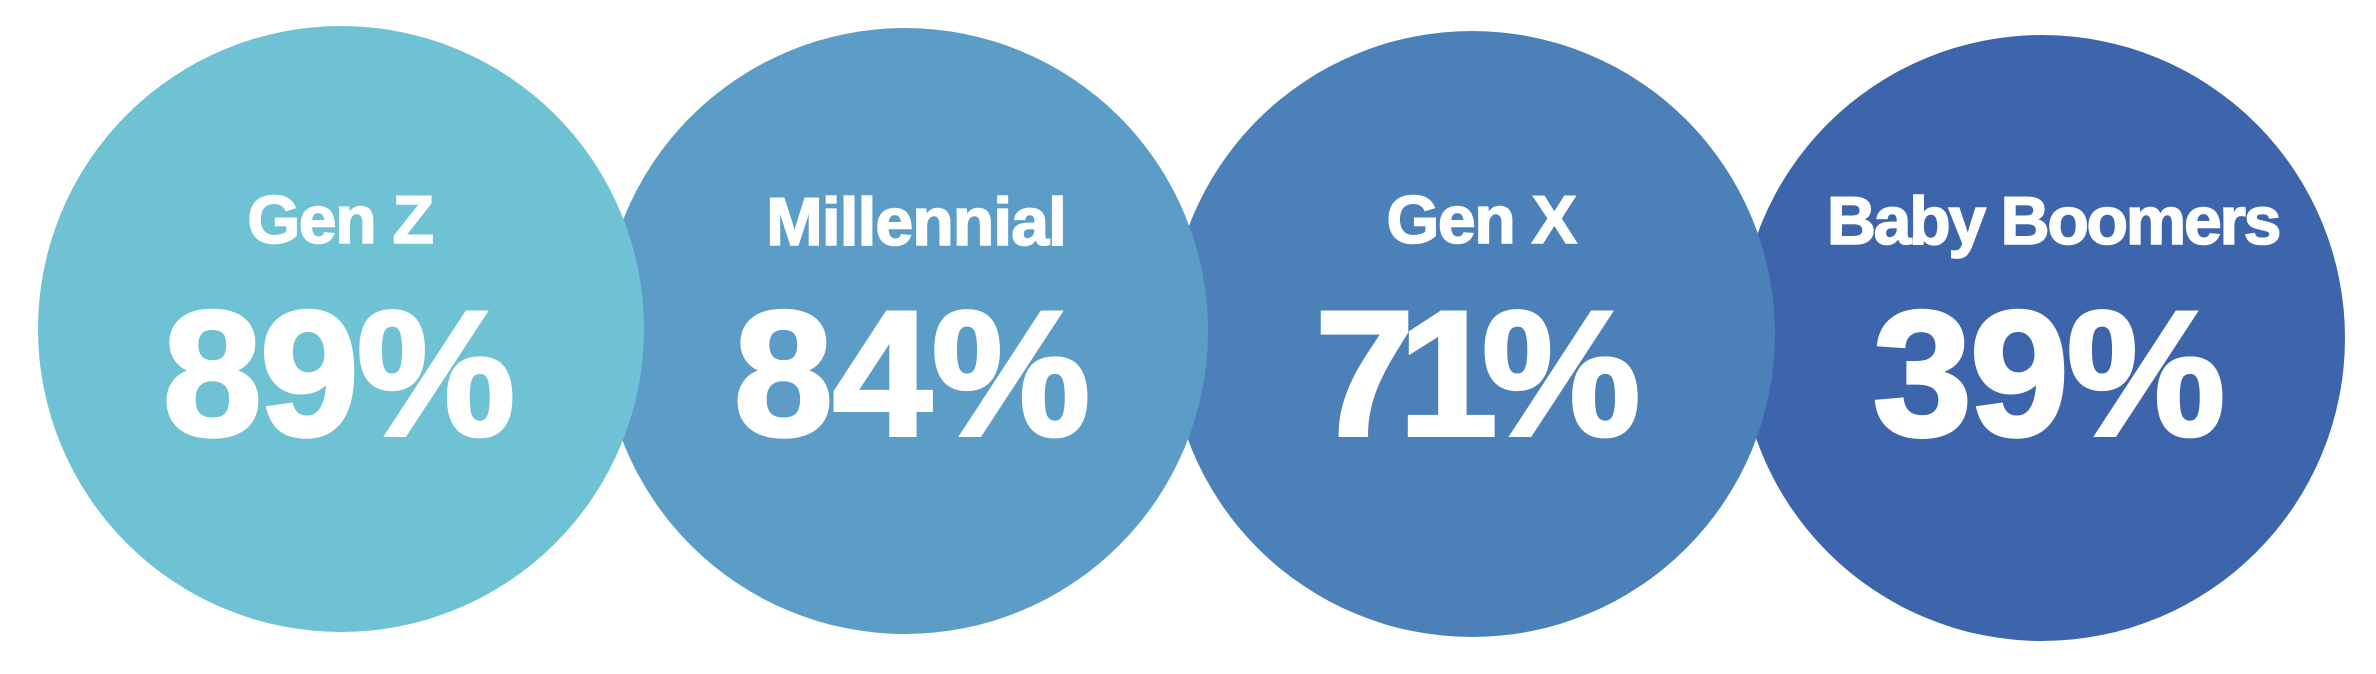  I want to click on circle-gen-x-value: 71%, so click(1477, 373).